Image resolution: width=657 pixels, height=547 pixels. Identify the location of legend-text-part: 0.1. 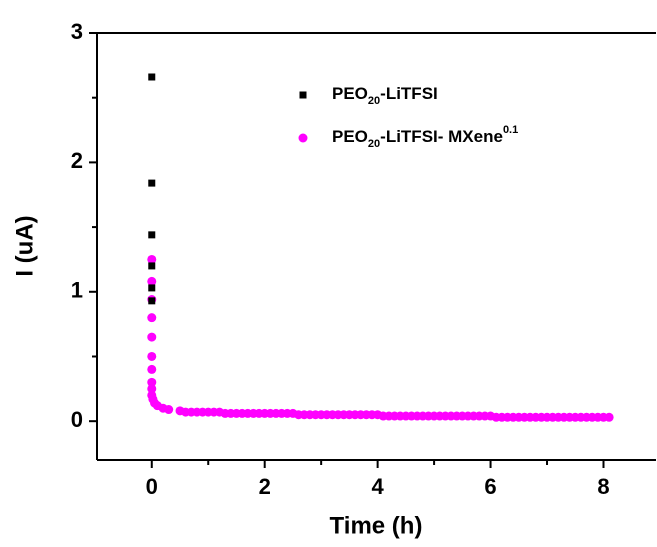
(510, 130).